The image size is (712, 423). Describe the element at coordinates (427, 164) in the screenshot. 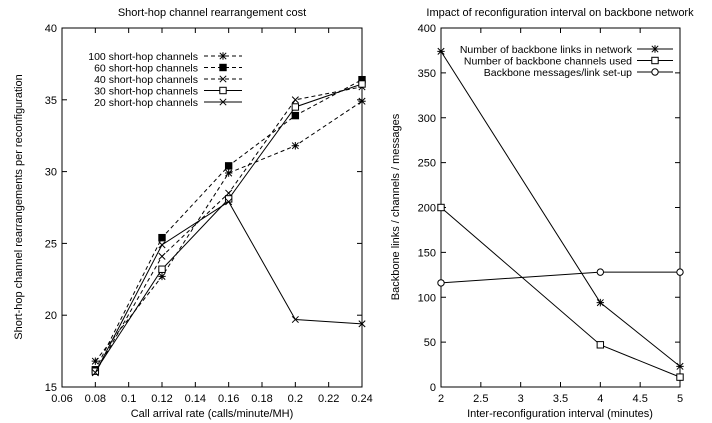

I see `y-tick-label: 250` at that location.